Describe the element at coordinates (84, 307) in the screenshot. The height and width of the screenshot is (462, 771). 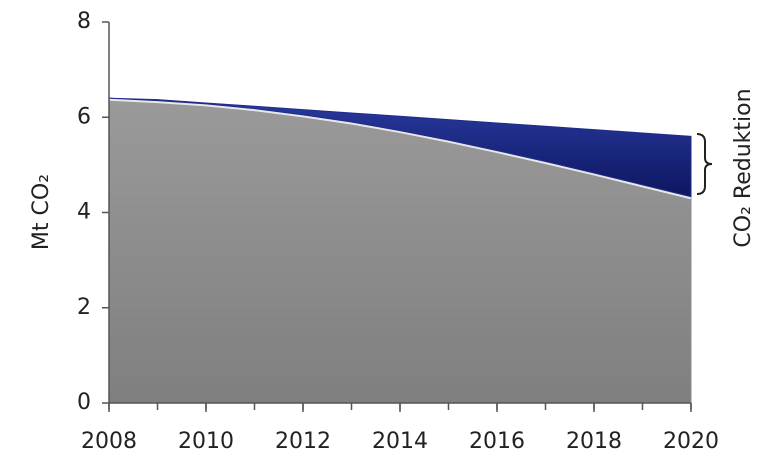
I see `y-tick-label: 2` at that location.